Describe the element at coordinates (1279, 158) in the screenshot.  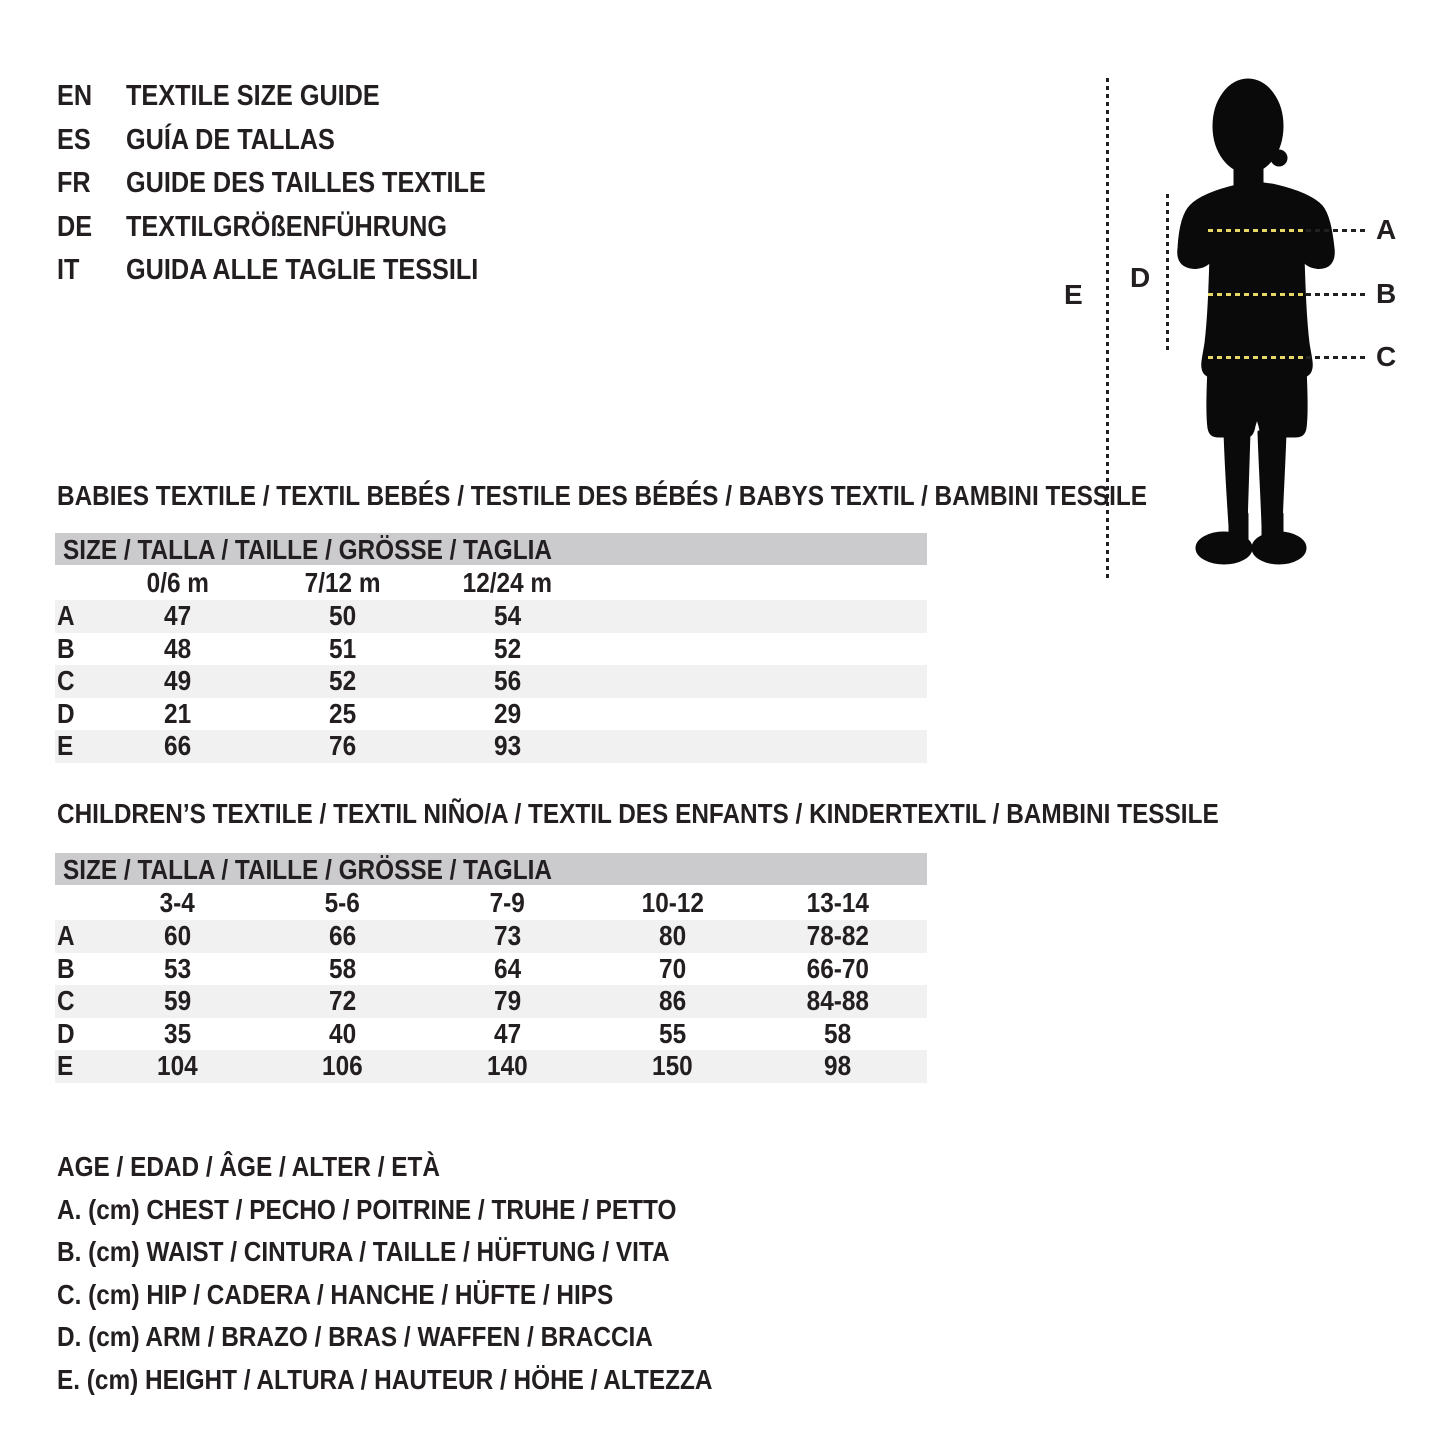
I see `silhouette-nose` at that location.